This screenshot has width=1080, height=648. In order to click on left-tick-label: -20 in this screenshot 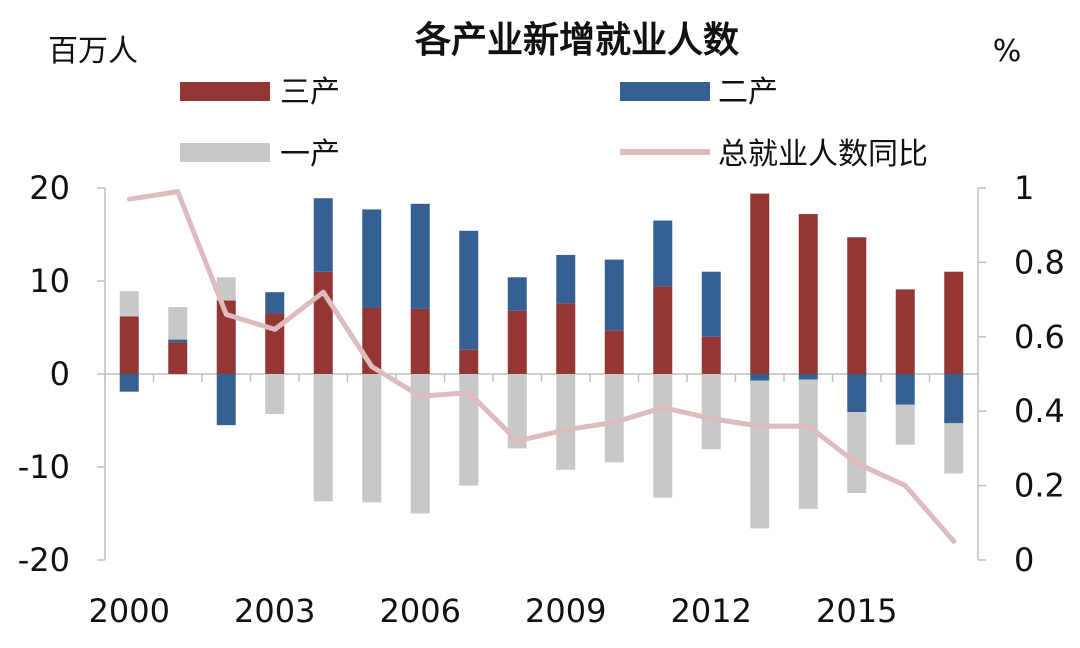, I will do `click(44, 560)`.